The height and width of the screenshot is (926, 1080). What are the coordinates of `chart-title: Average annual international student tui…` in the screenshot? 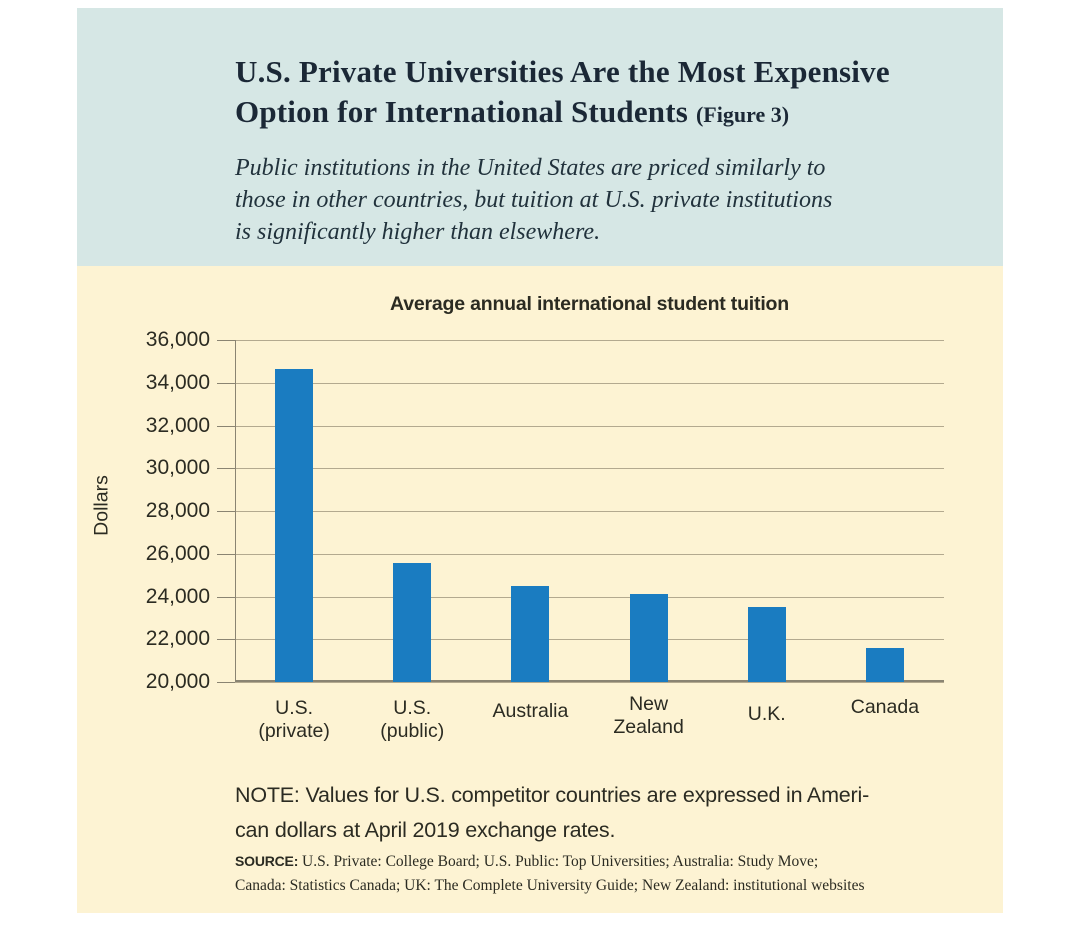 It's located at (589, 304).